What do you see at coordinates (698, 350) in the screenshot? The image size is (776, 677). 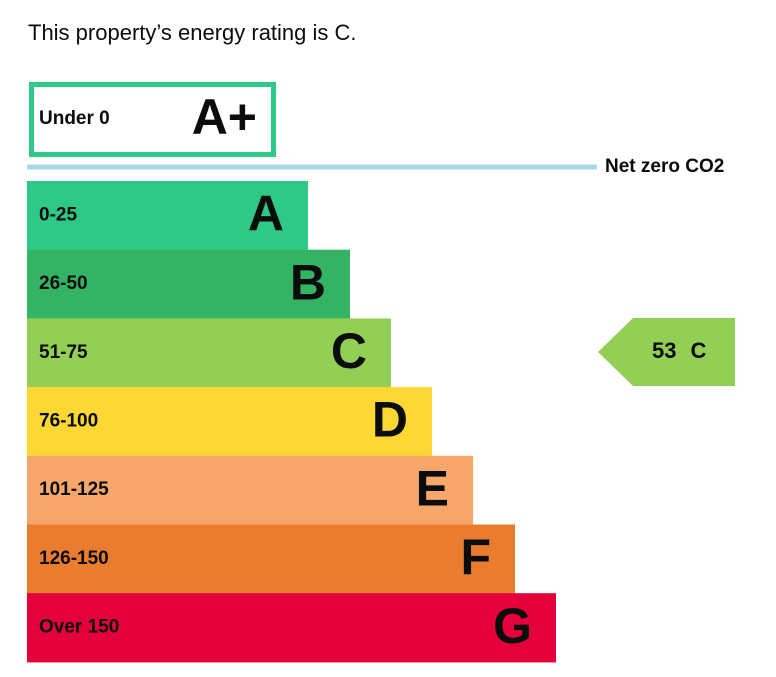 I see `current-band: C` at bounding box center [698, 350].